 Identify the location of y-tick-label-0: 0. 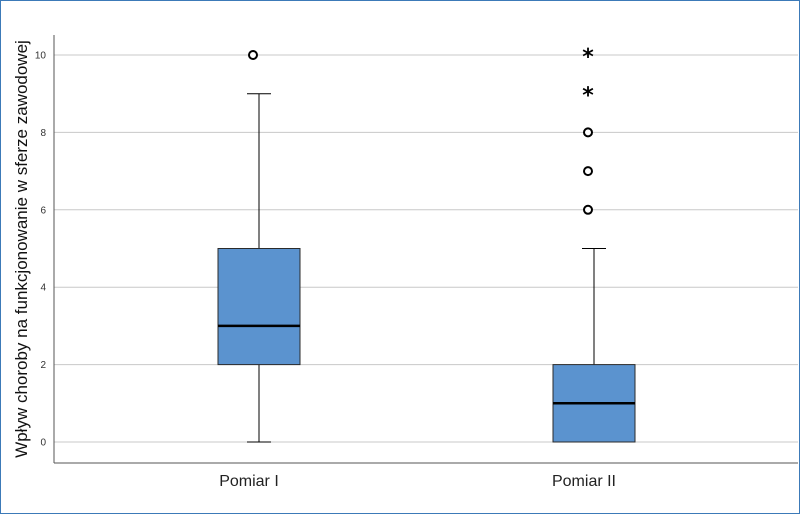
(43, 443).